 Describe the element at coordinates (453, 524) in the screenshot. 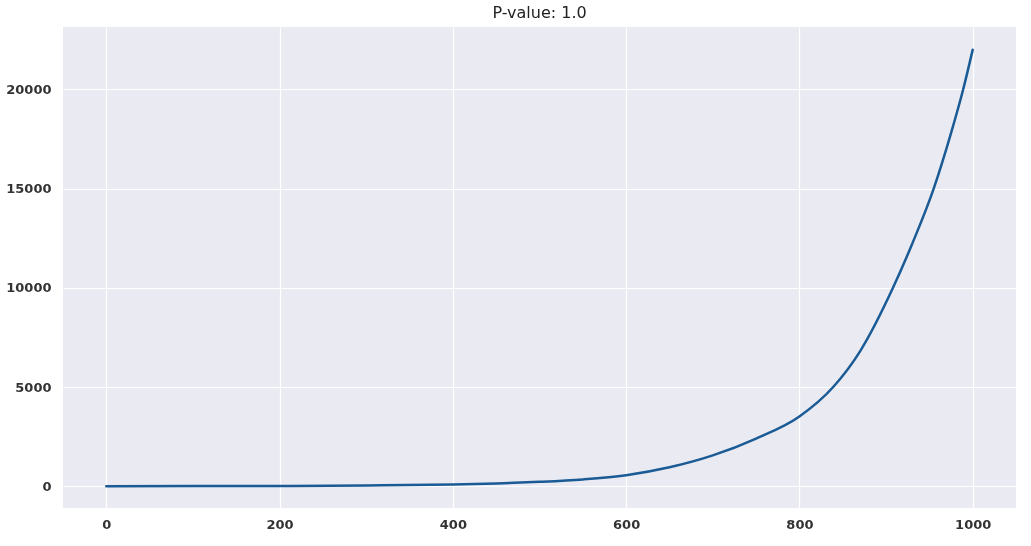

I see `x-tick-label: 400` at that location.